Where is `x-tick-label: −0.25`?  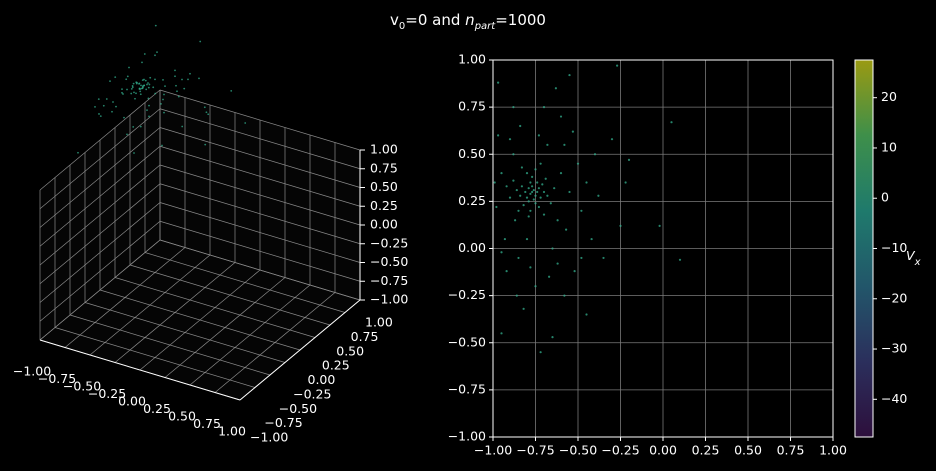 x-tick-label: −0.25 is located at coordinates (620, 450).